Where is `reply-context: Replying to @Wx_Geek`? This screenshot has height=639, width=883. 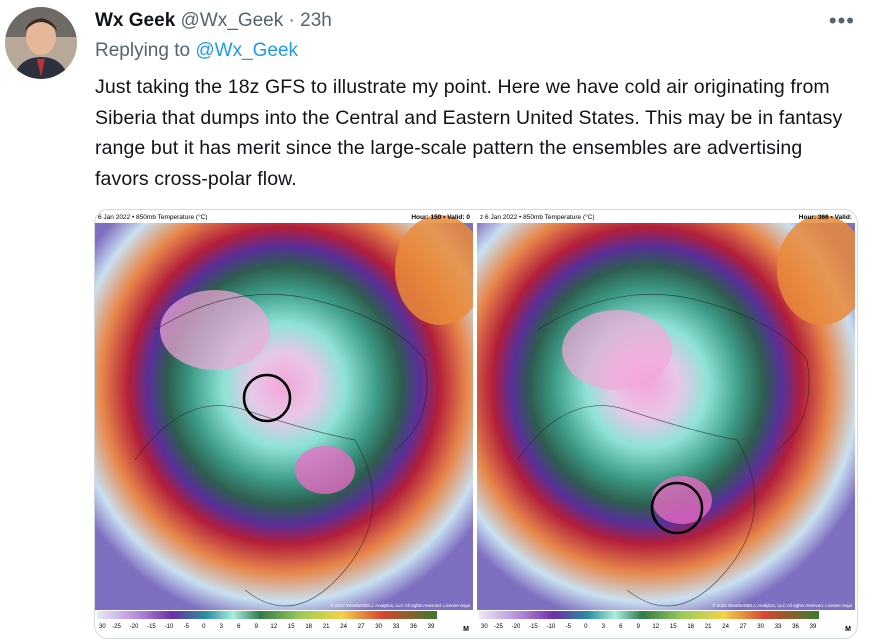 reply-context: Replying to @Wx_Geek is located at coordinates (196, 51).